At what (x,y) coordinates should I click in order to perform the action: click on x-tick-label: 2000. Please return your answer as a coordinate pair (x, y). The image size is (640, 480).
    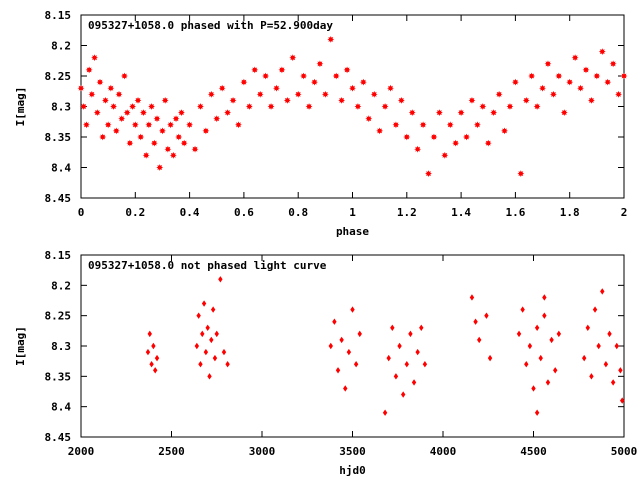
    Looking at the image, I should click on (81, 451).